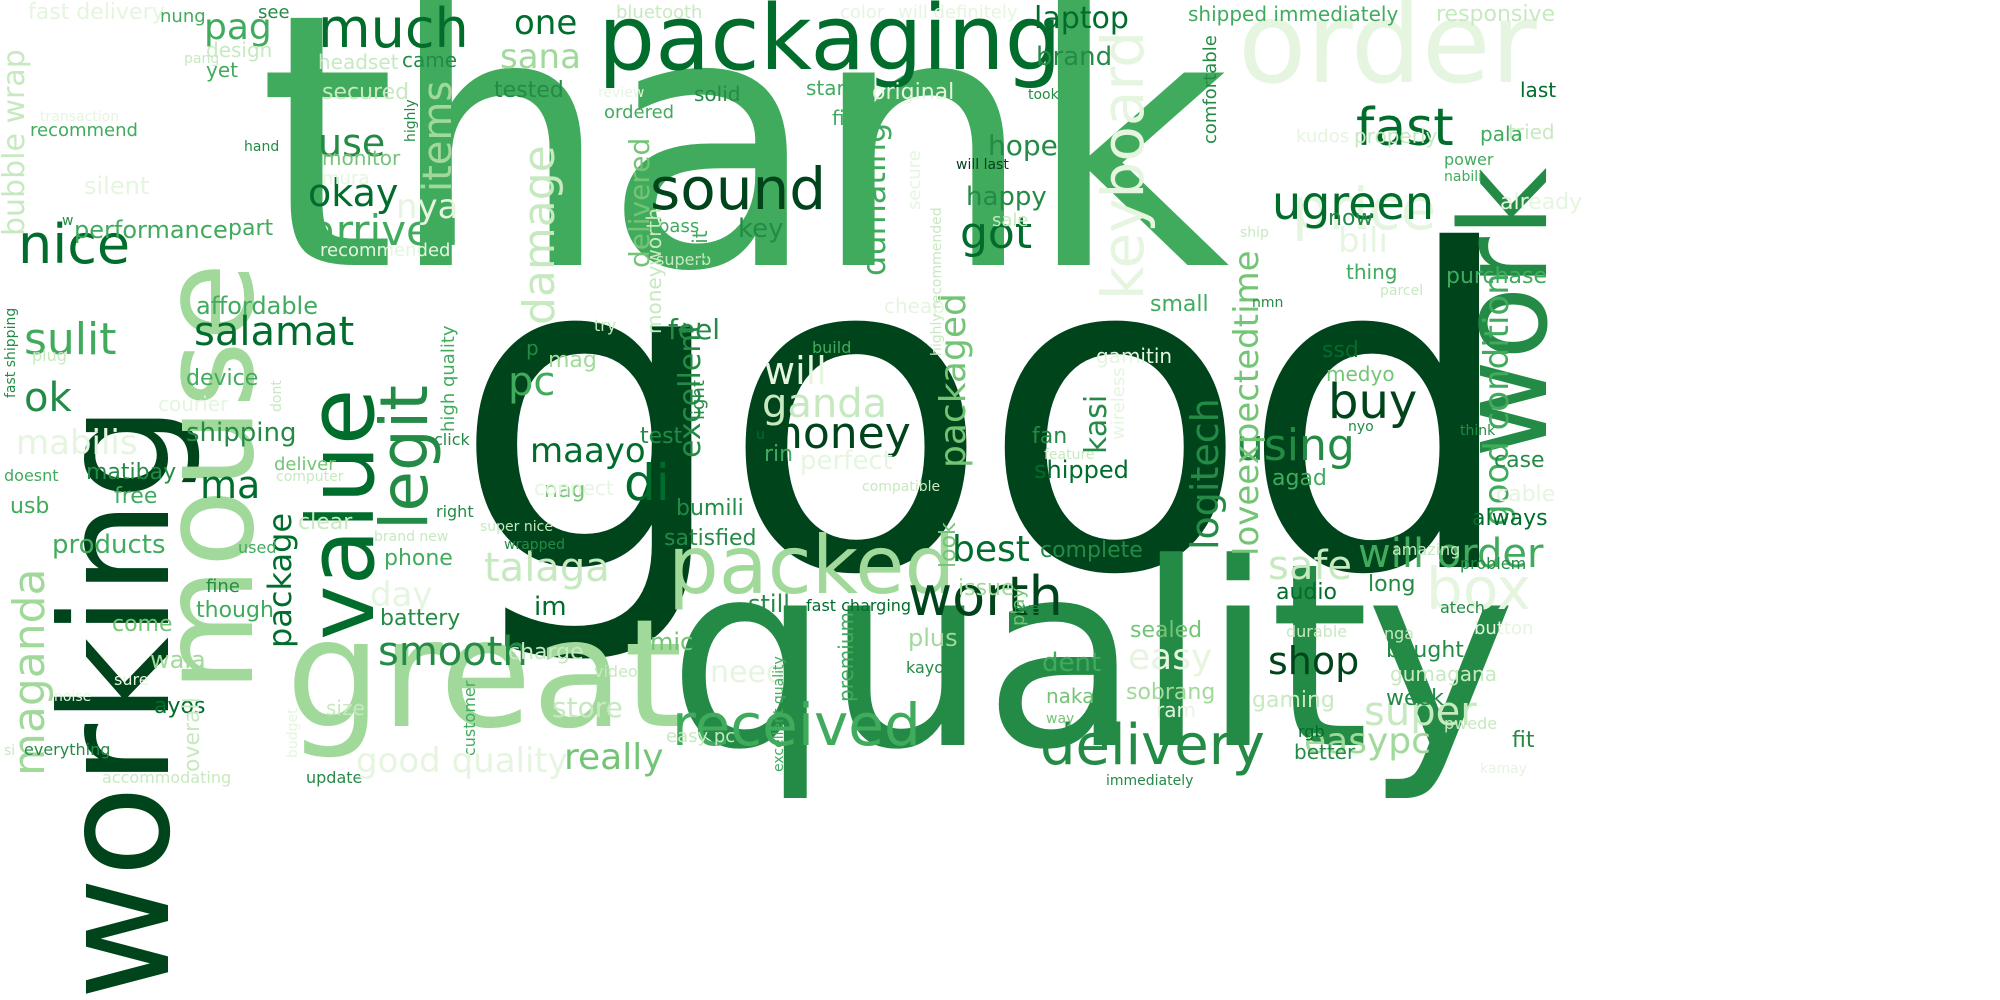 This screenshot has height=1000, width=2000. What do you see at coordinates (547, 568) in the screenshot?
I see `word-talaga: talaga` at bounding box center [547, 568].